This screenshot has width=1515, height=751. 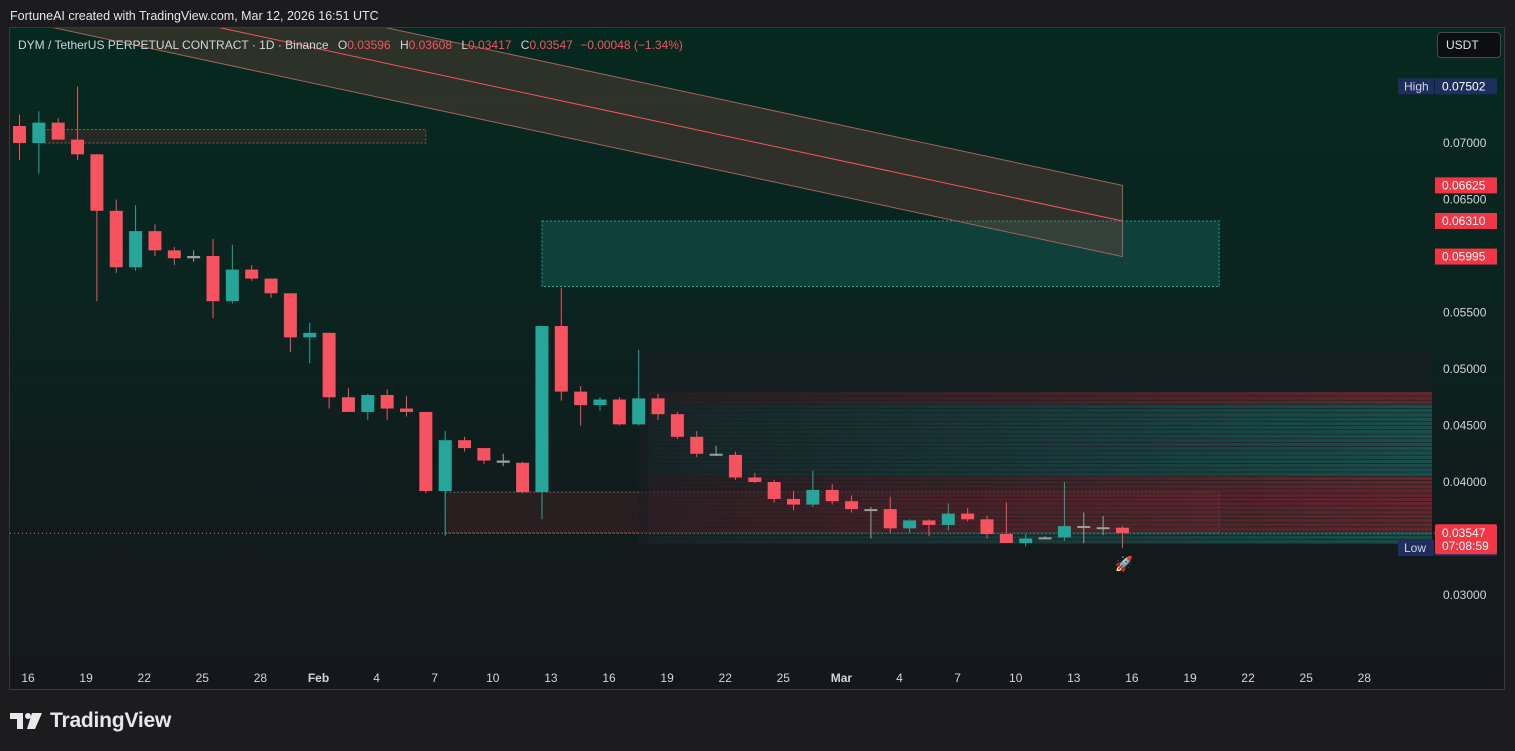 I want to click on time-tick-label: 22, so click(x=145, y=678).